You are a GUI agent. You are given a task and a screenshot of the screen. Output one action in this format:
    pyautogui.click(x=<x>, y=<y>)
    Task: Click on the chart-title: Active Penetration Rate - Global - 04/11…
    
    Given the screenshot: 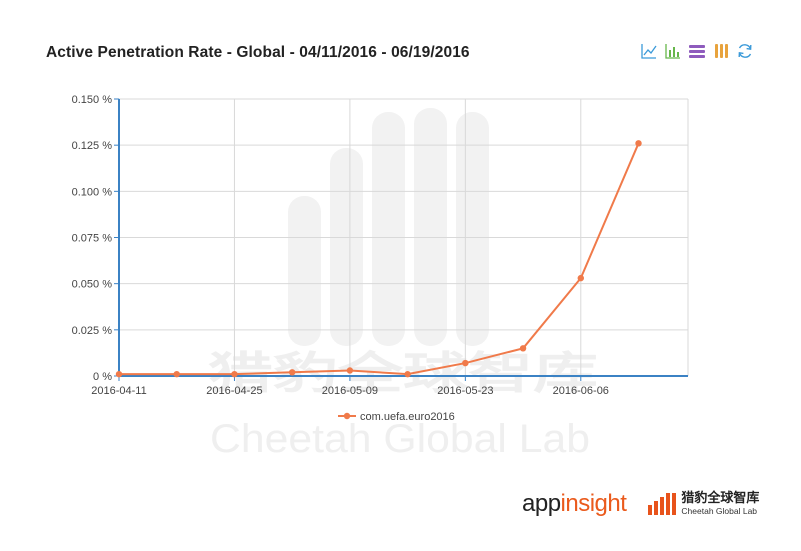 What is the action you would take?
    pyautogui.click(x=258, y=52)
    